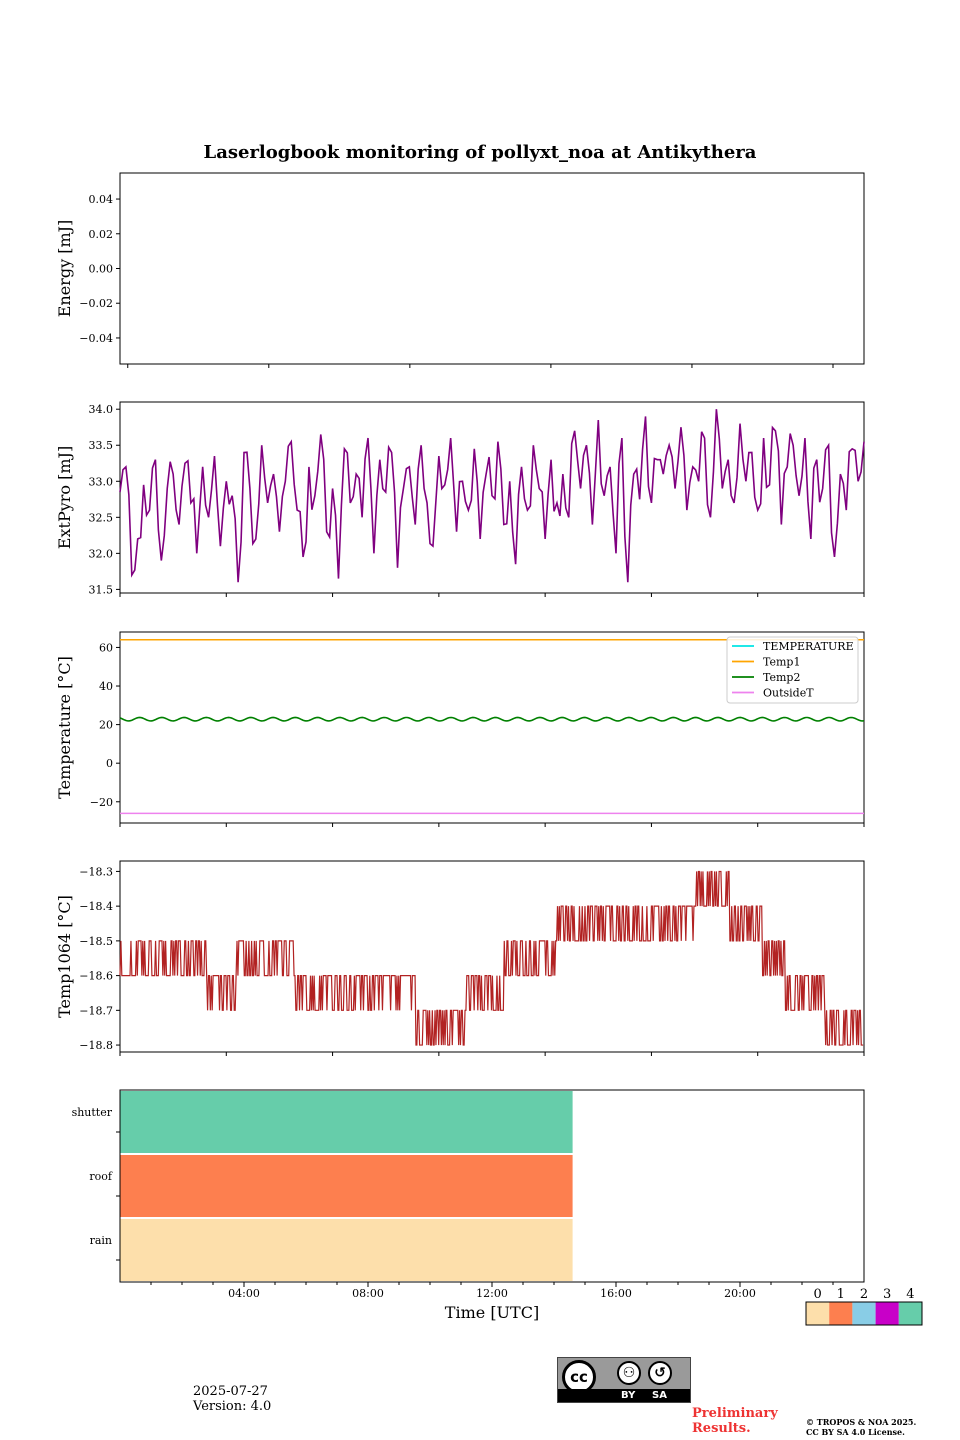  Describe the element at coordinates (101, 1176) in the screenshot. I see `row-label-roof: roof` at that location.